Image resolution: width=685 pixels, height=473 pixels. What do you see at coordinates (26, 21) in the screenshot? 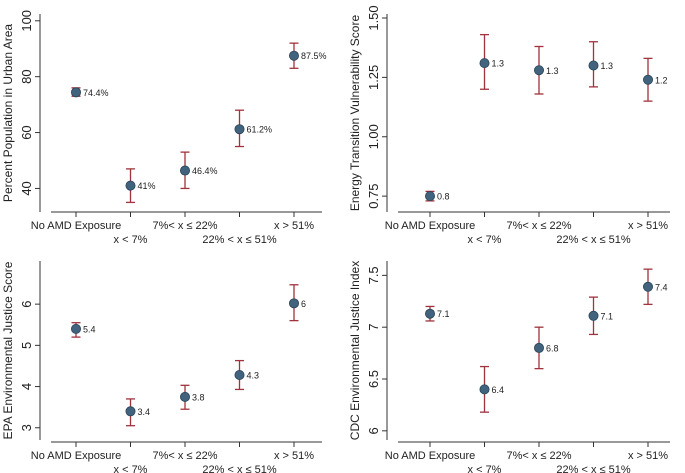
I see `y-tick-label: 100` at bounding box center [26, 21].